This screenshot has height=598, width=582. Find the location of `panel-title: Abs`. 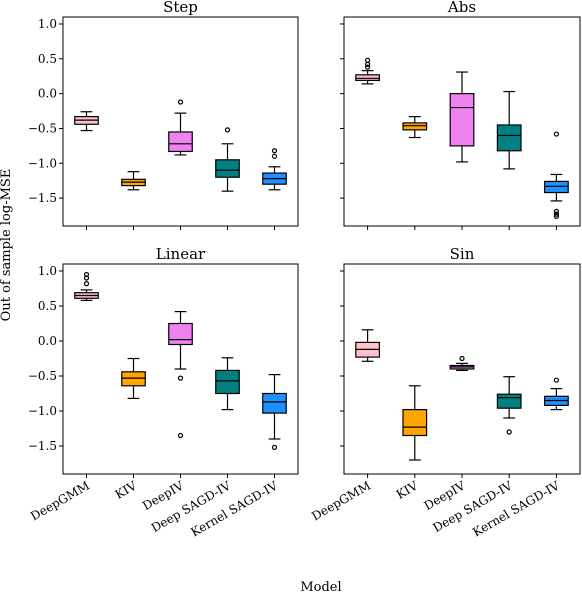

panel-title: Abs is located at coordinates (461, 8).